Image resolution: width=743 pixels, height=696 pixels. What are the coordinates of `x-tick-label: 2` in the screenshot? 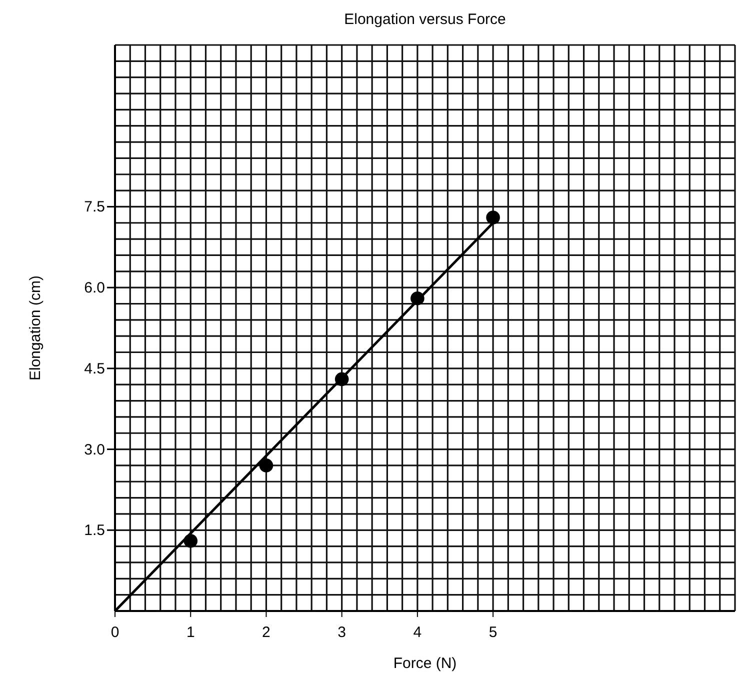 It's located at (266, 632).